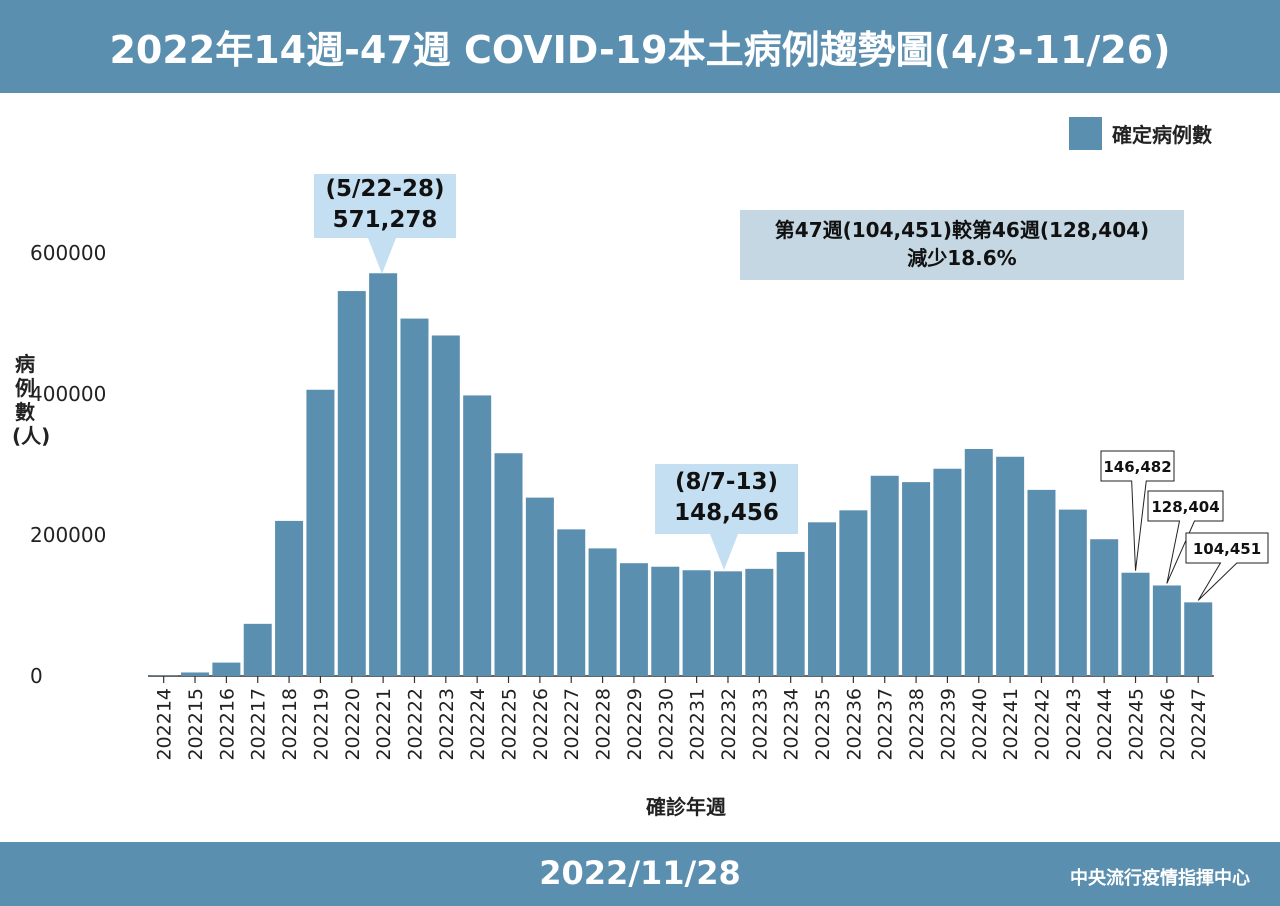 This screenshot has width=1280, height=906. I want to click on x-tick-label: 202220, so click(353, 724).